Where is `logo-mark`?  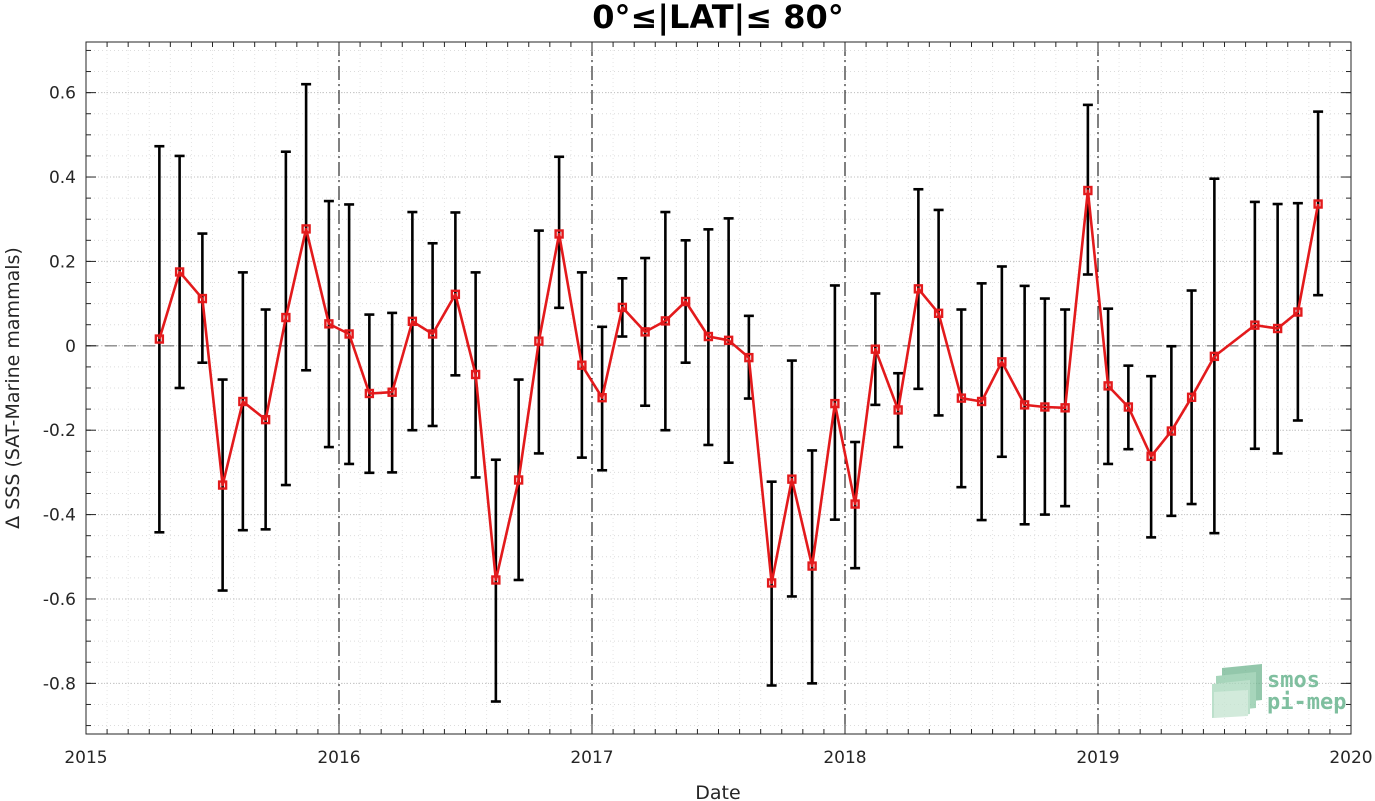
logo-mark is located at coordinates (1237, 691).